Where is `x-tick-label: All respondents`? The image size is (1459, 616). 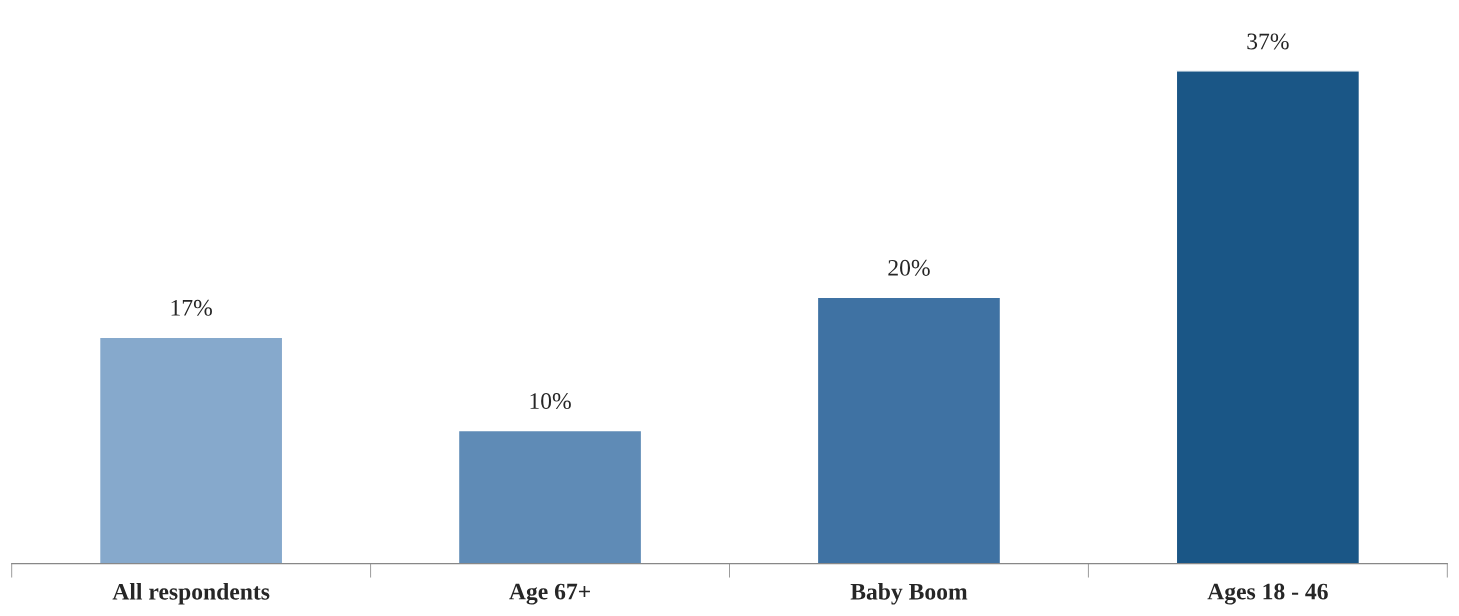
x-tick-label: All respondents is located at coordinates (191, 594).